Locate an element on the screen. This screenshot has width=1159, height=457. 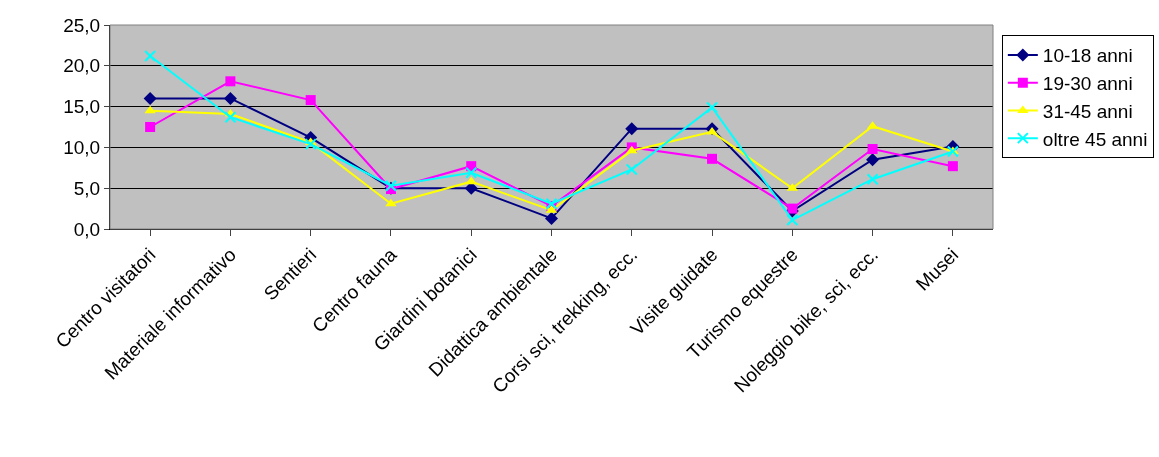
legend-label: oltre 45 anni is located at coordinates (1095, 139).